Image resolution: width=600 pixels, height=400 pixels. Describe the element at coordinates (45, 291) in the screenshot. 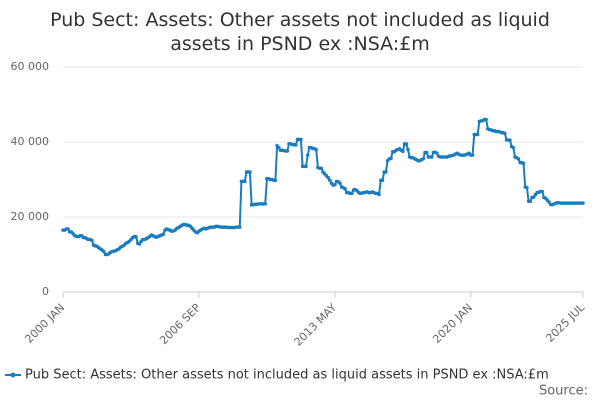

I see `y-tick-label: 0` at that location.